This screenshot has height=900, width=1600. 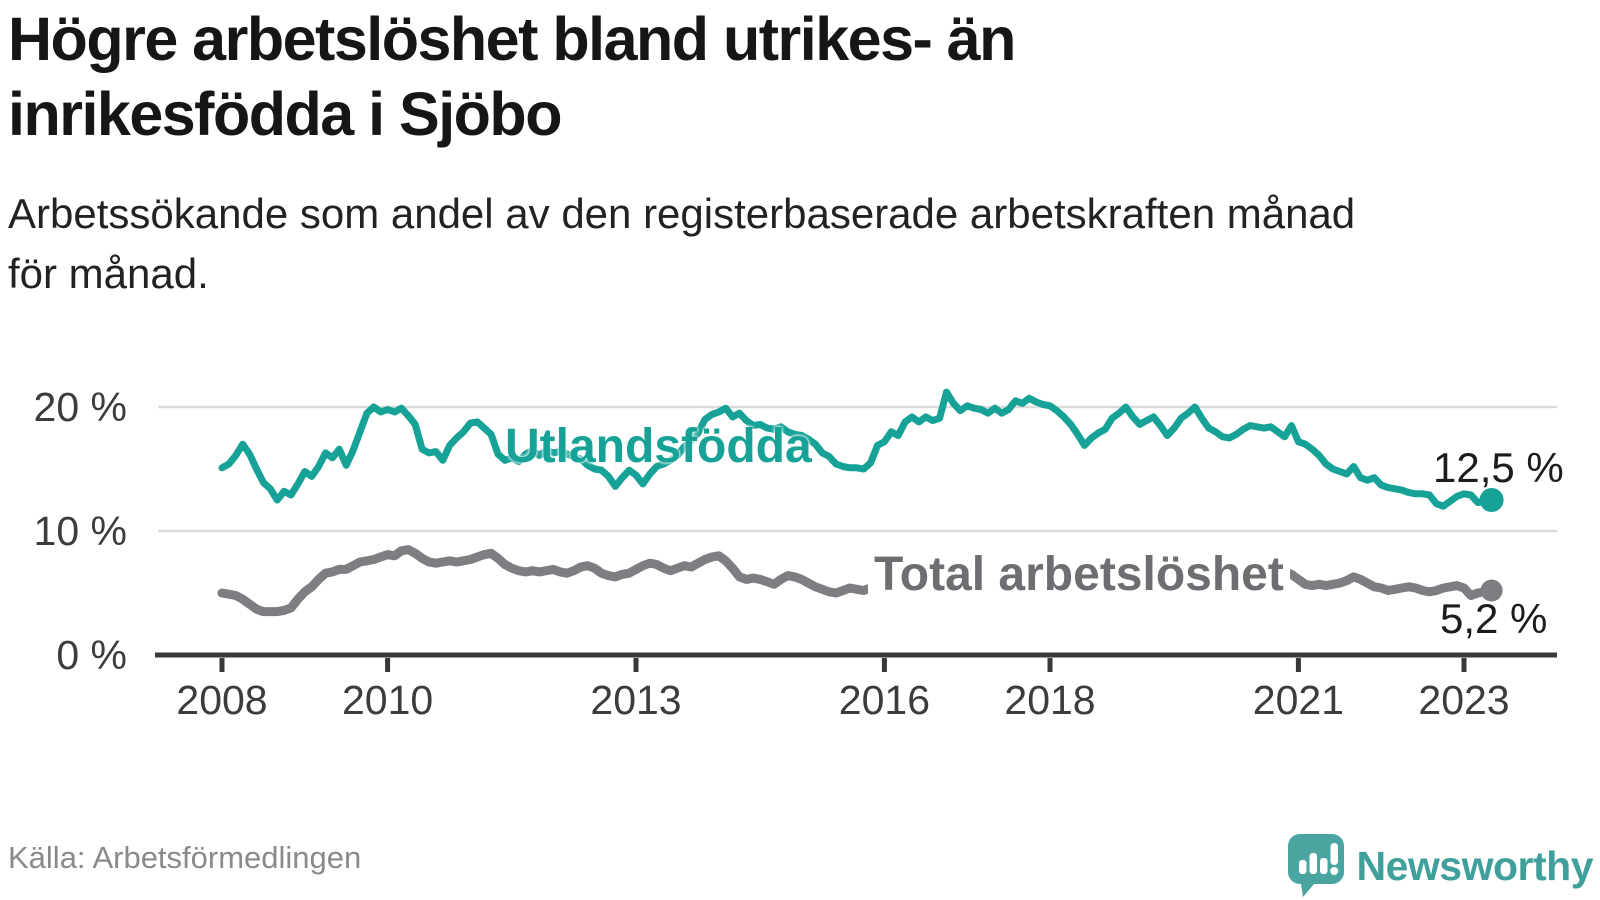 I want to click on y-axis-label-20: 20 %, so click(x=80, y=407).